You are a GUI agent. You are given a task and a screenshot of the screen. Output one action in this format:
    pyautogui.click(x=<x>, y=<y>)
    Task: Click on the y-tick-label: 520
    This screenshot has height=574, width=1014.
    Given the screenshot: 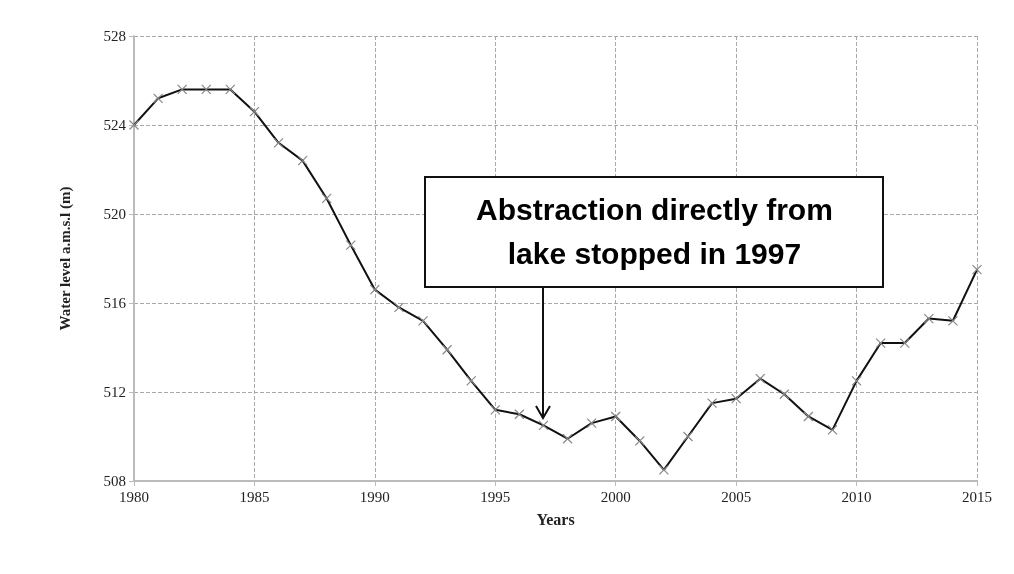 What is the action you would take?
    pyautogui.click(x=114, y=214)
    